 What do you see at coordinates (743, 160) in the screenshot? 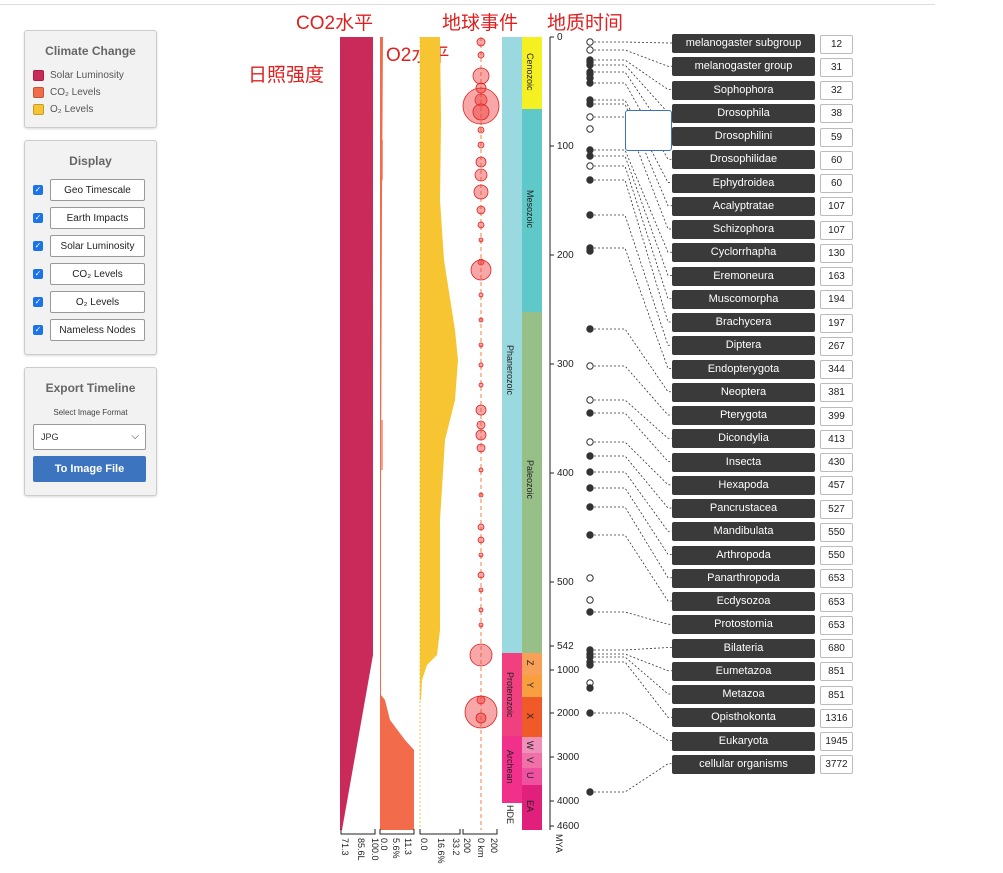
I see `taxon-label: Drosophilidae` at bounding box center [743, 160].